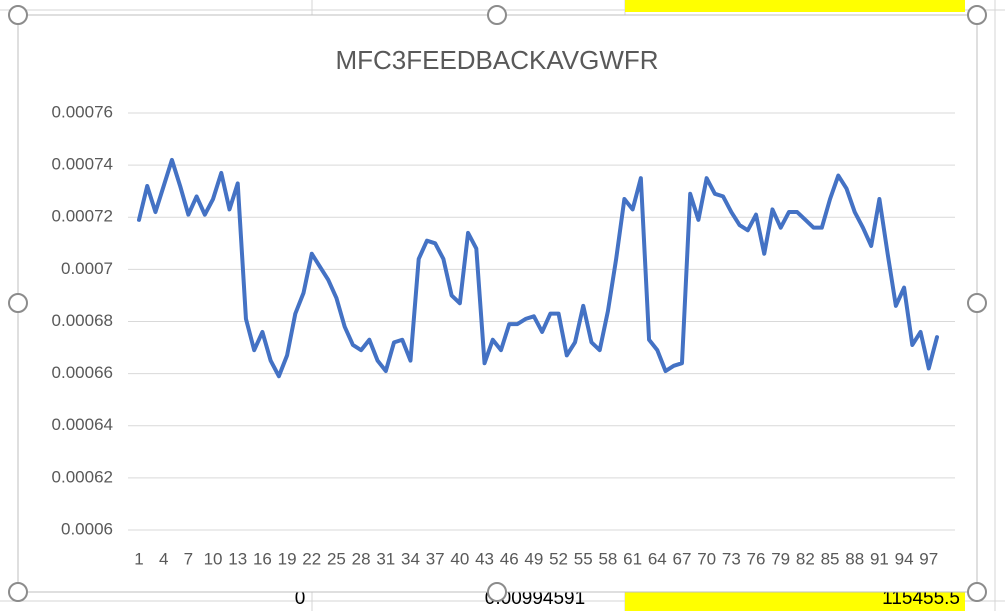 This screenshot has height=611, width=1005. What do you see at coordinates (87, 528) in the screenshot?
I see `y-tick-label: 0.0006` at bounding box center [87, 528].